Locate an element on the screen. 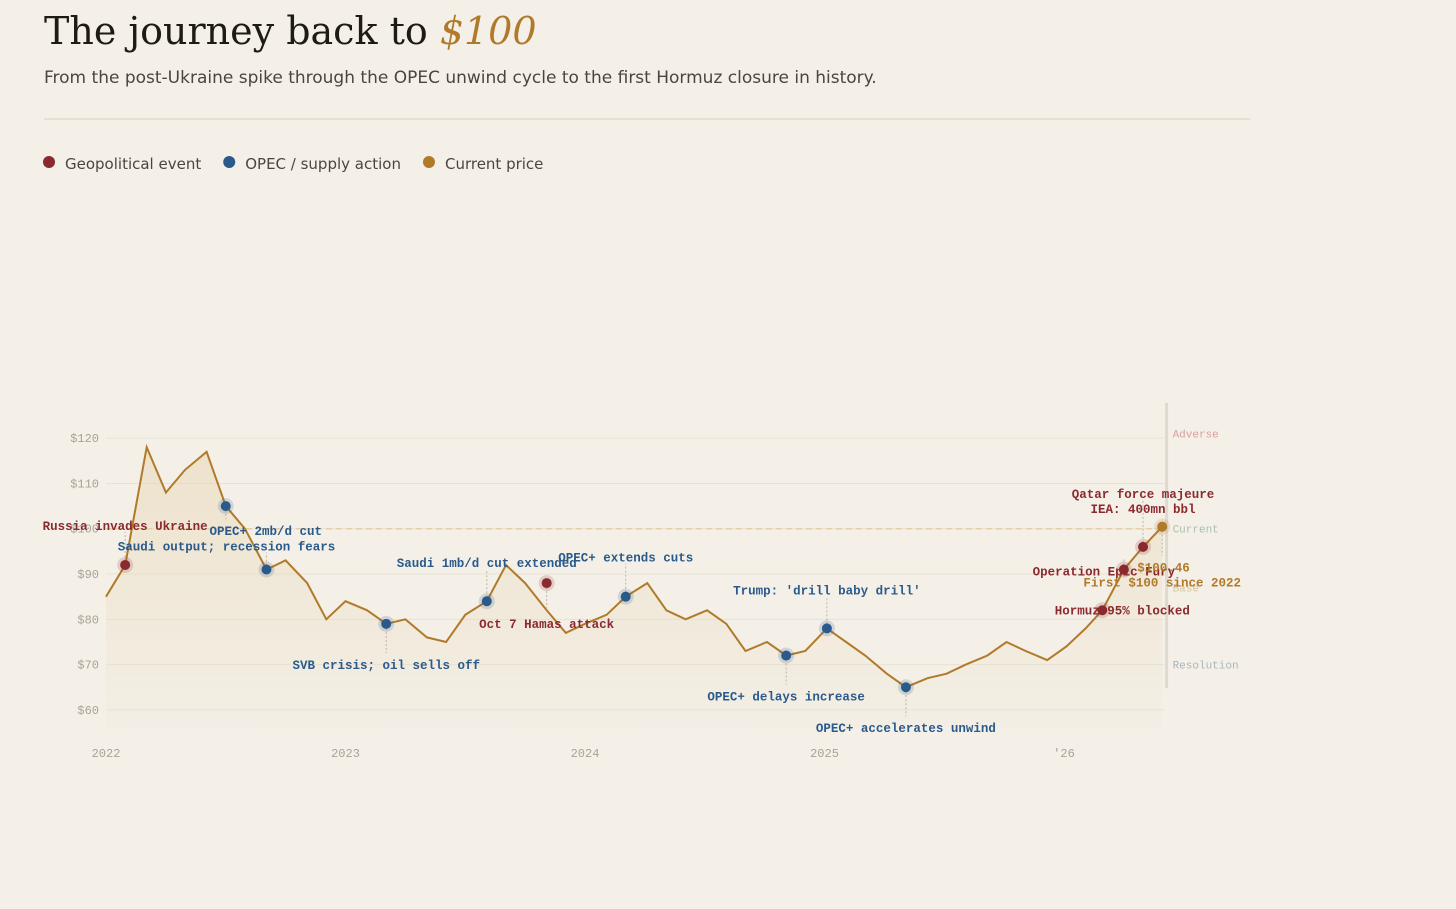 The image size is (1456, 909). event-label: Saudi 1mb/d cut extended is located at coordinates (487, 564).